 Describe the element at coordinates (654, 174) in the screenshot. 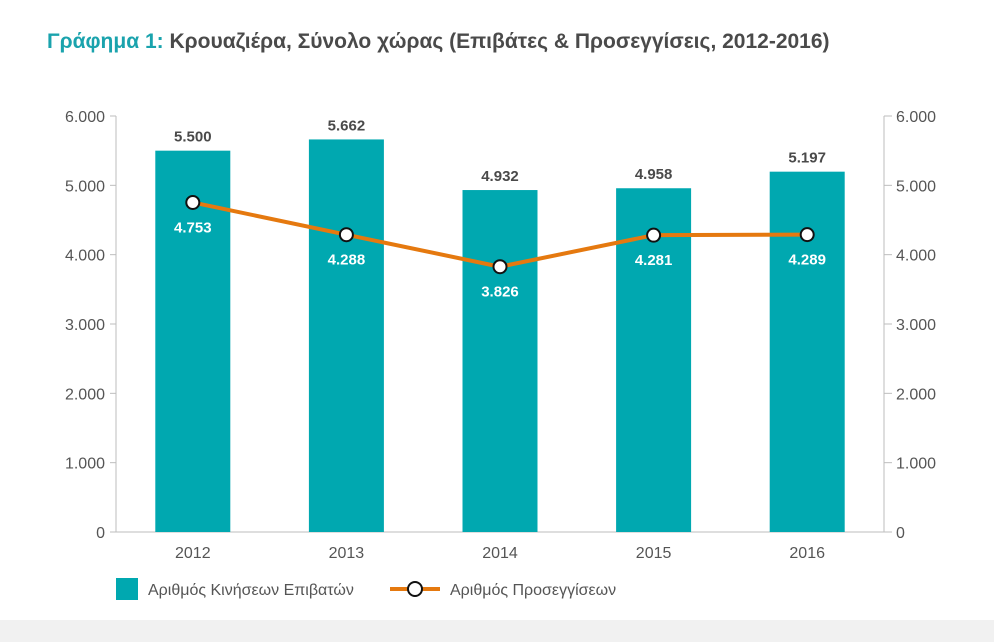

I see `bar-value-label: 4.958` at that location.